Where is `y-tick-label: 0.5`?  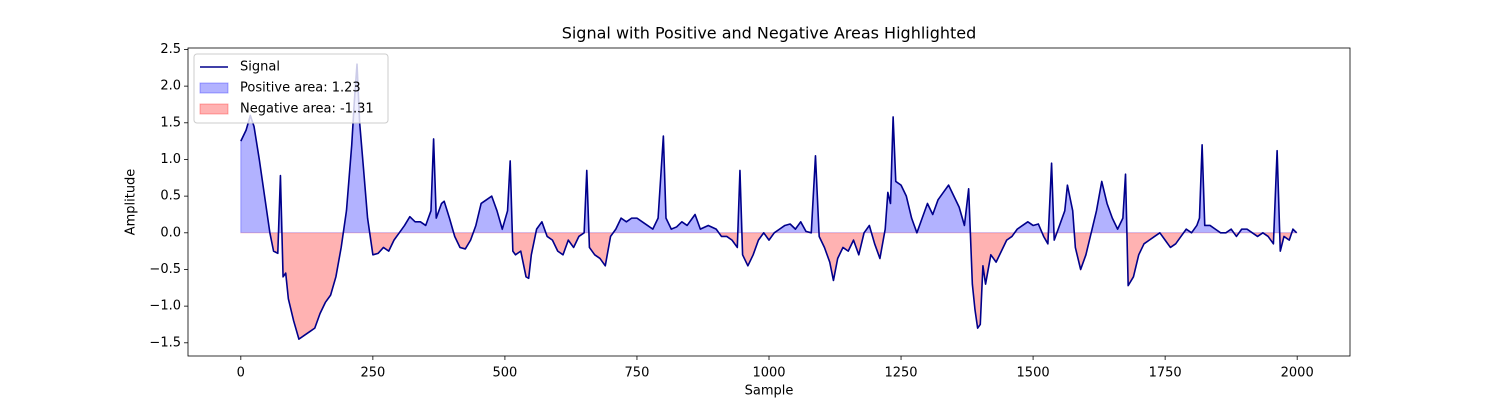
y-tick-label: 0.5 is located at coordinates (170, 196).